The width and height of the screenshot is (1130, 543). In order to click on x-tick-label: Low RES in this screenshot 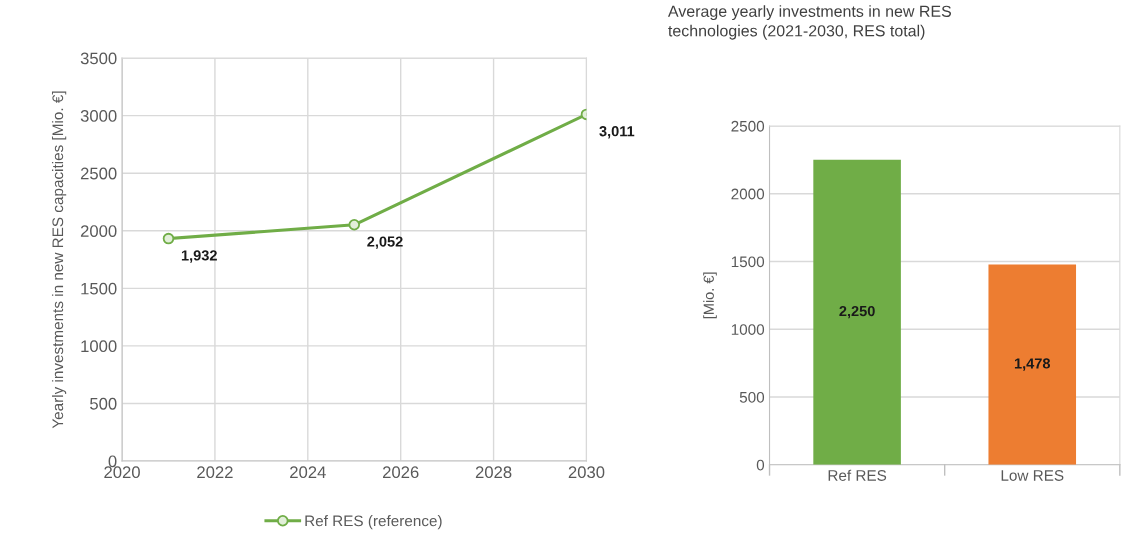, I will do `click(1032, 475)`.